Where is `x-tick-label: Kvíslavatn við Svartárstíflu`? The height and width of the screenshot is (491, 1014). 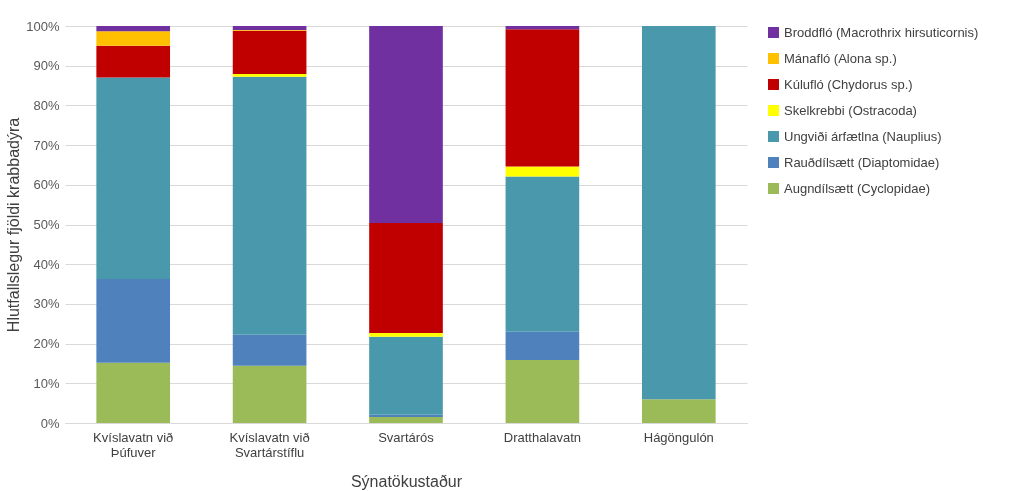 x-tick-label: Kvíslavatn við Svartárstíflu is located at coordinates (269, 444).